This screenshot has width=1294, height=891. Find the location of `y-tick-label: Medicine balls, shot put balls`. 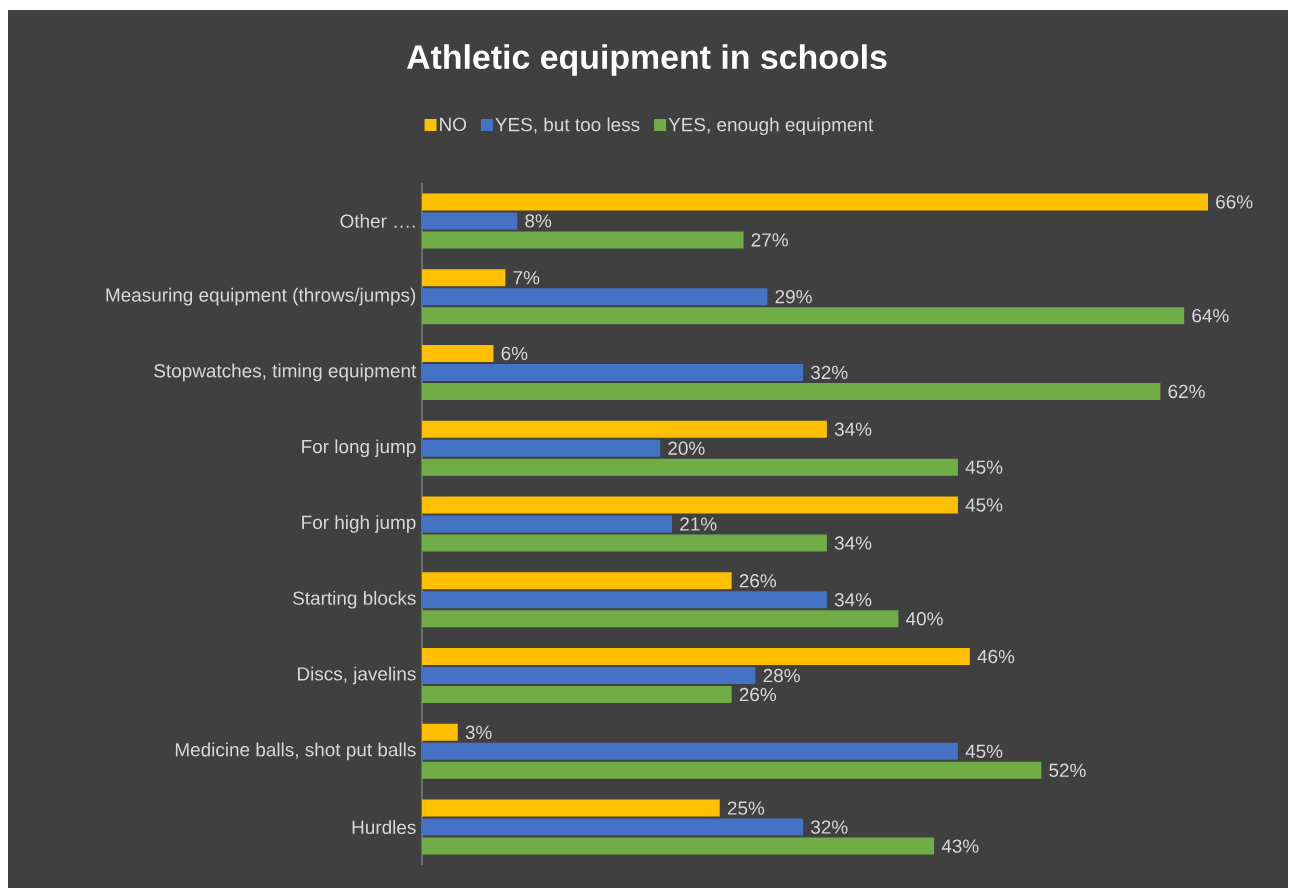

y-tick-label: Medicine balls, shot put balls is located at coordinates (295, 751).